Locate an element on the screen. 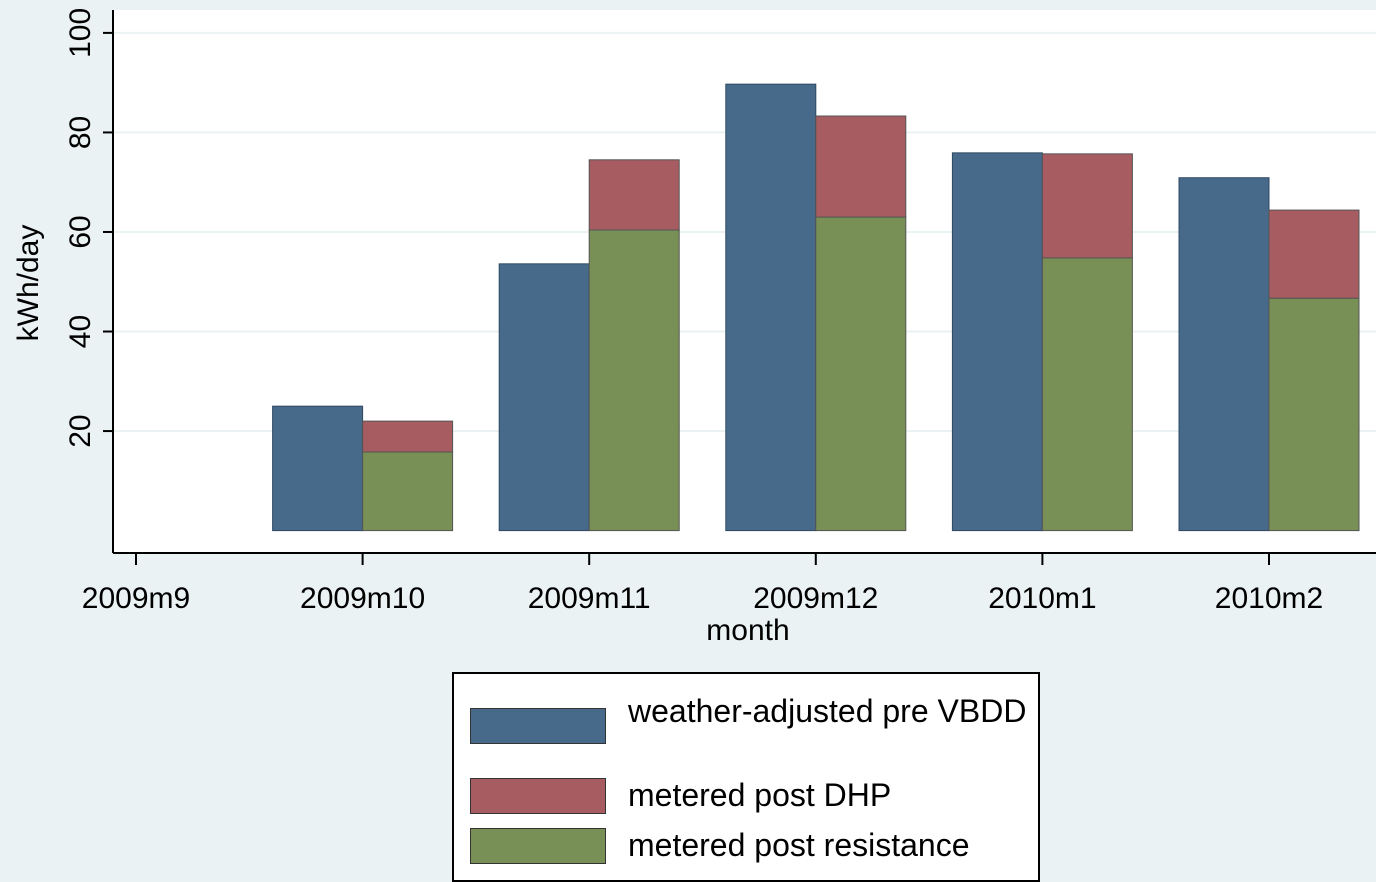 The image size is (1376, 882). legend-entry: metered post resistance is located at coordinates (749, 846).